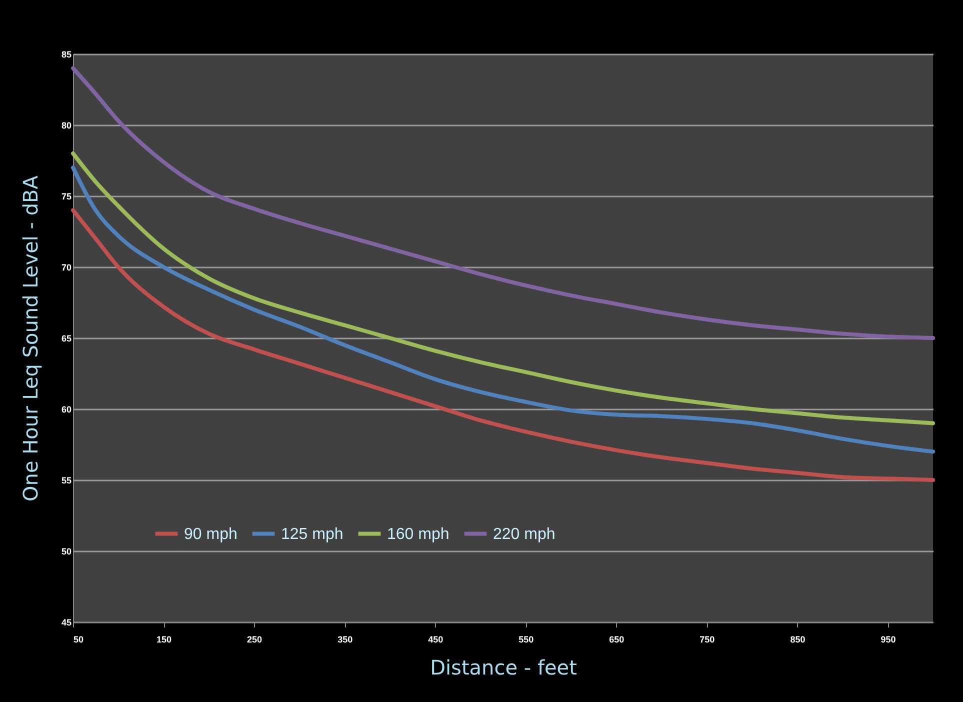  Describe the element at coordinates (254, 639) in the screenshot. I see `x-tick-label: 250` at that location.